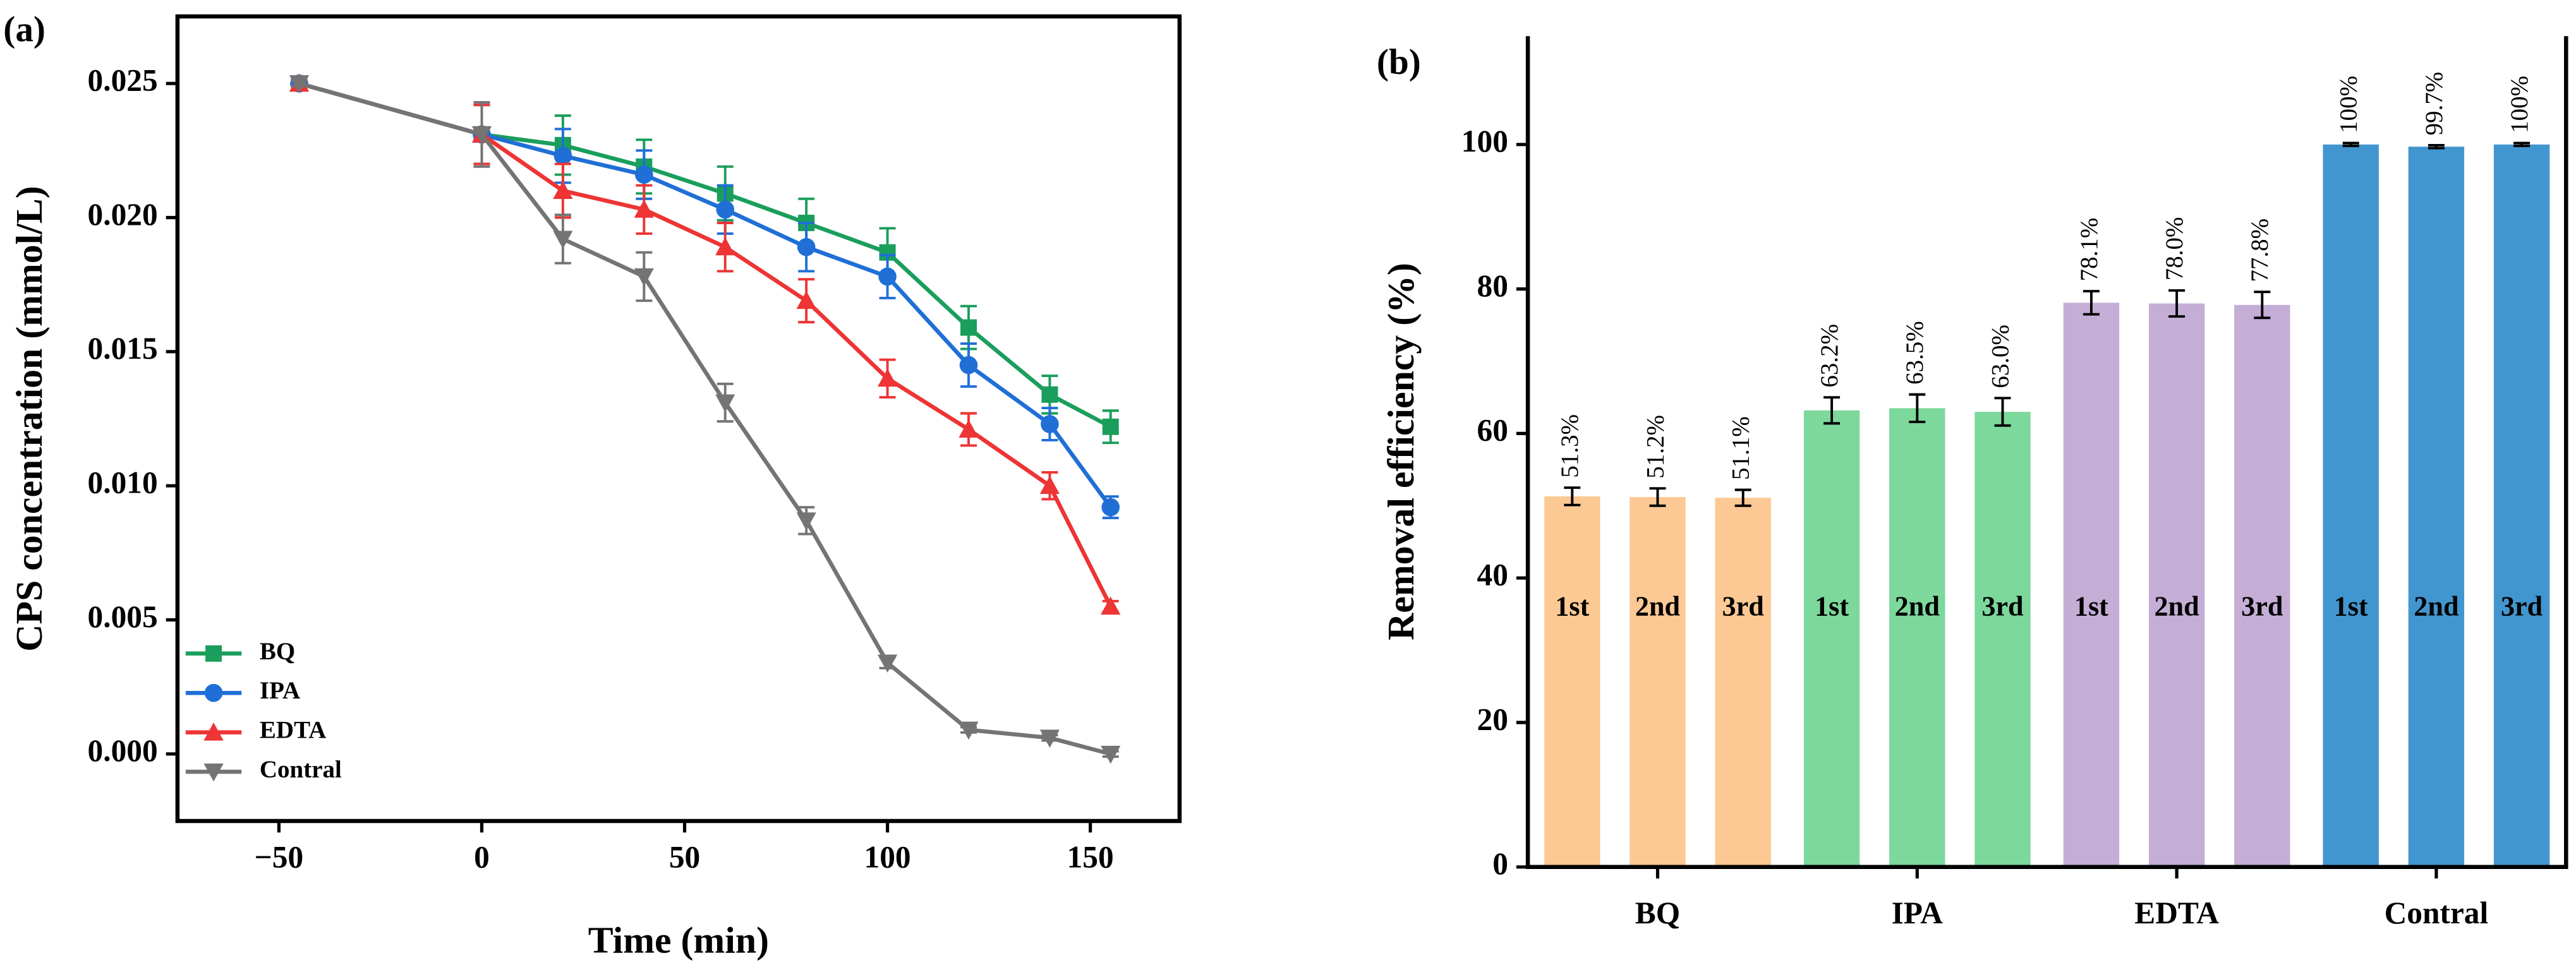  I want to click on x-tick-label: EDTA, so click(2176, 913).